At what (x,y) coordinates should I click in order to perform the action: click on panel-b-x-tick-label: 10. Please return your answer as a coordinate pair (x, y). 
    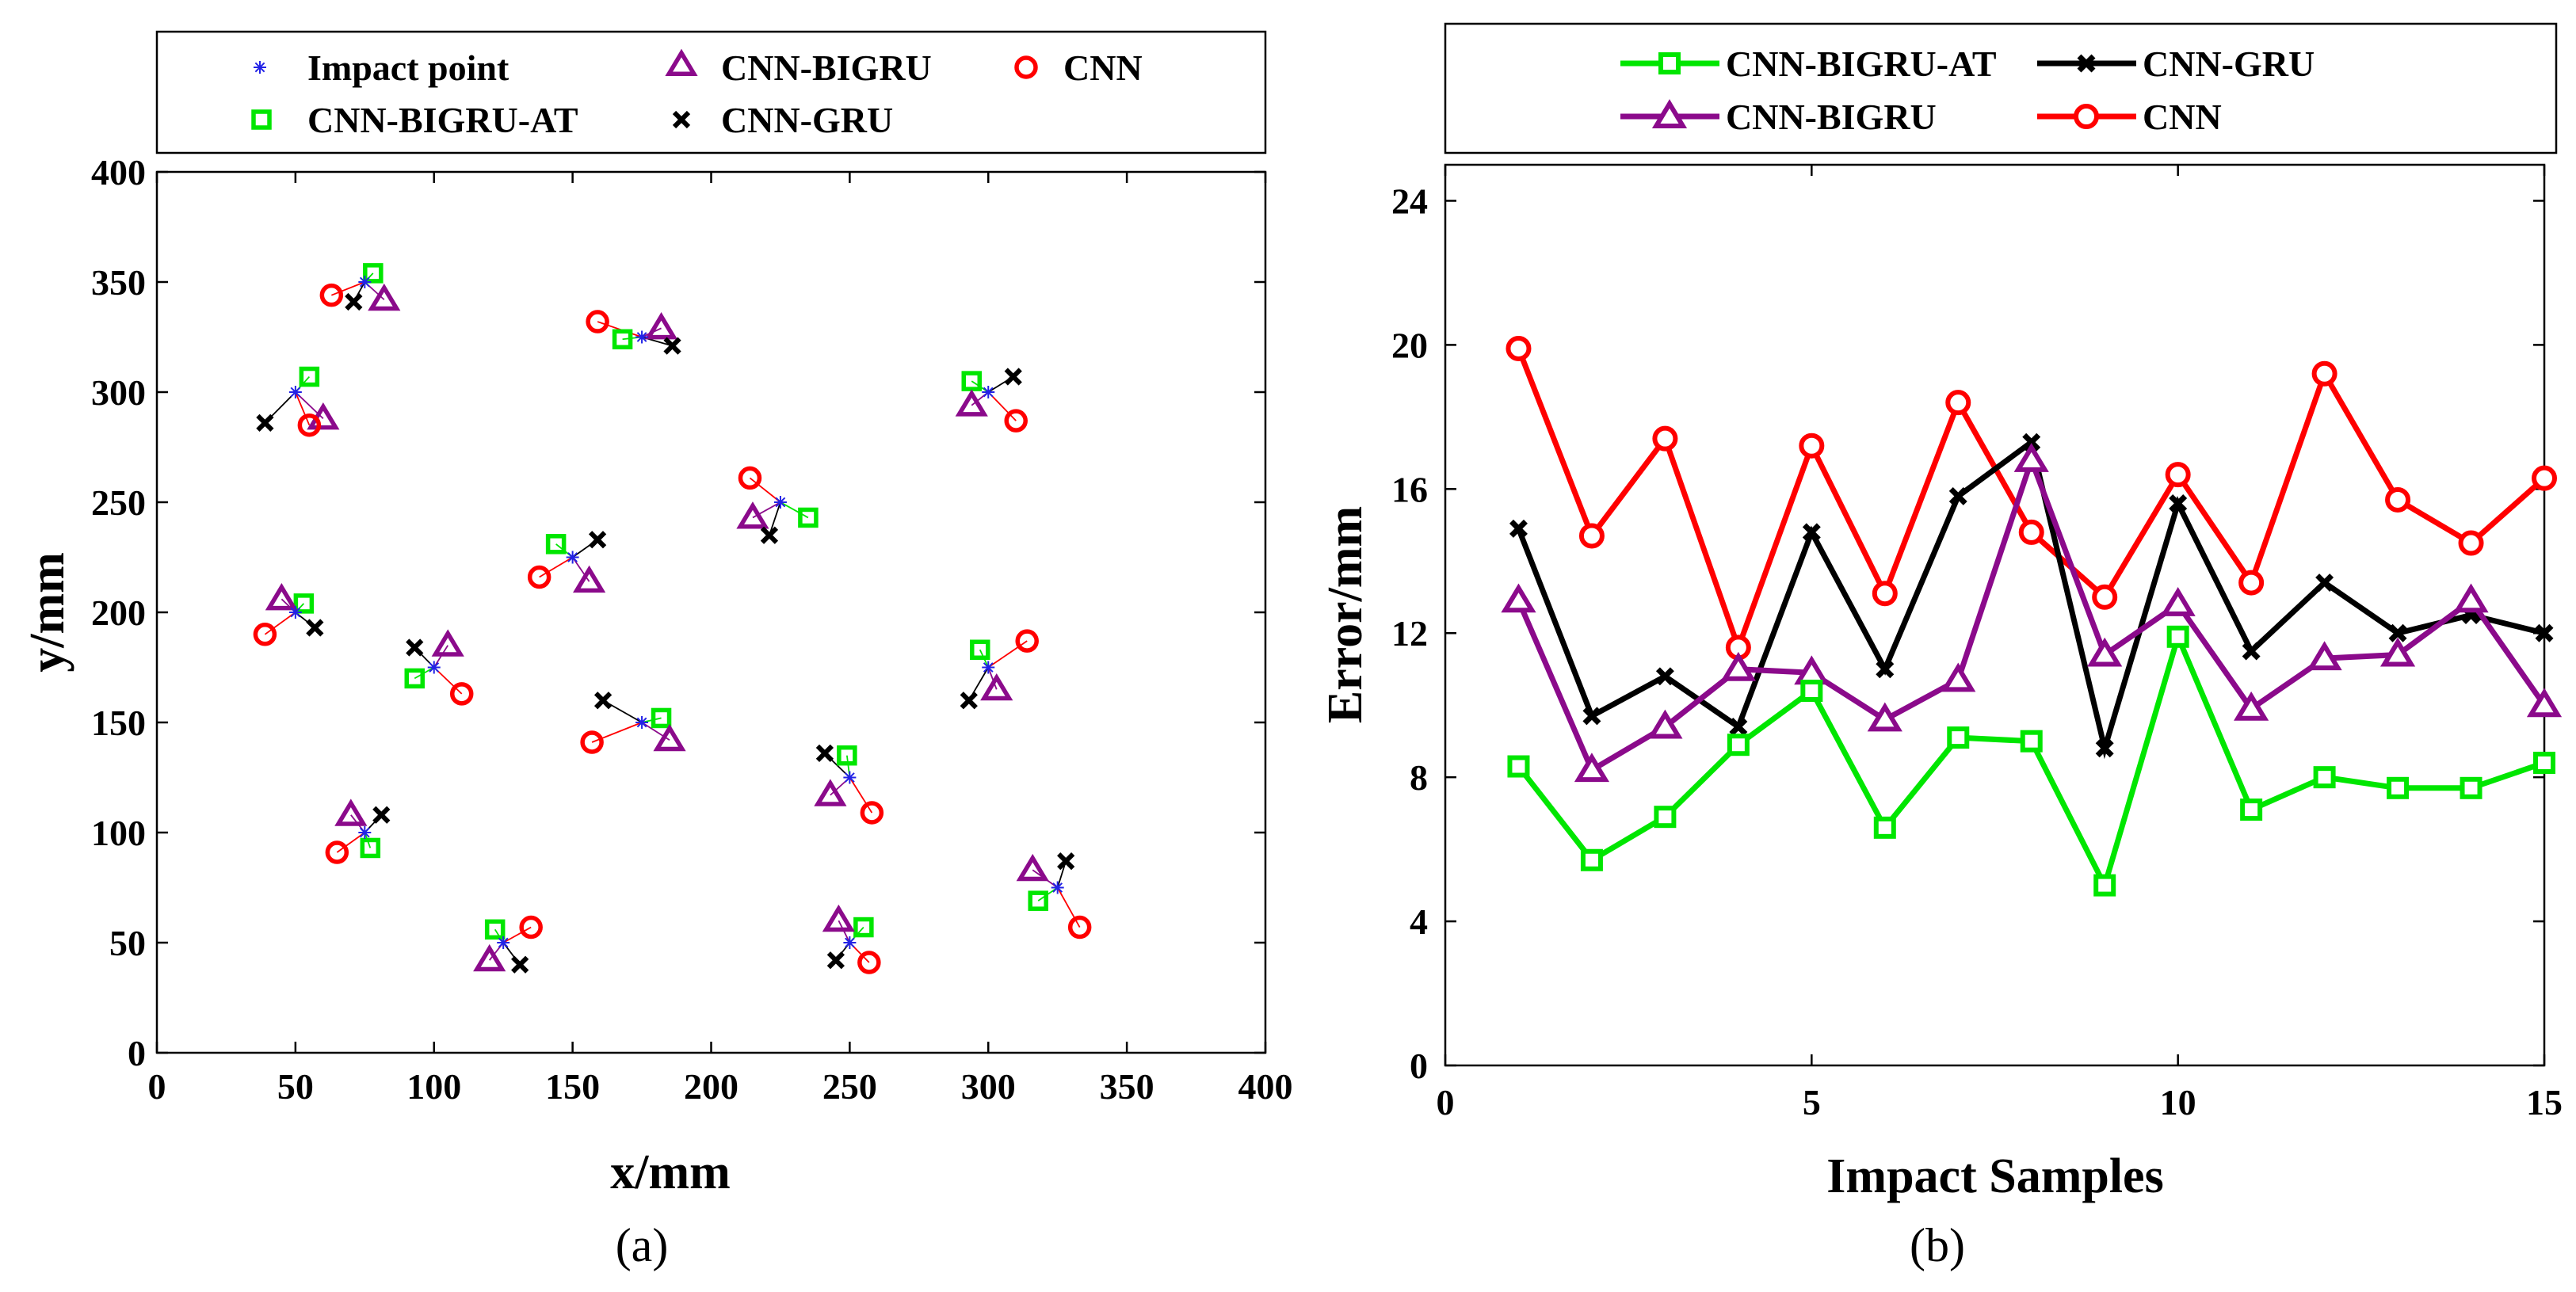
    Looking at the image, I should click on (2178, 1102).